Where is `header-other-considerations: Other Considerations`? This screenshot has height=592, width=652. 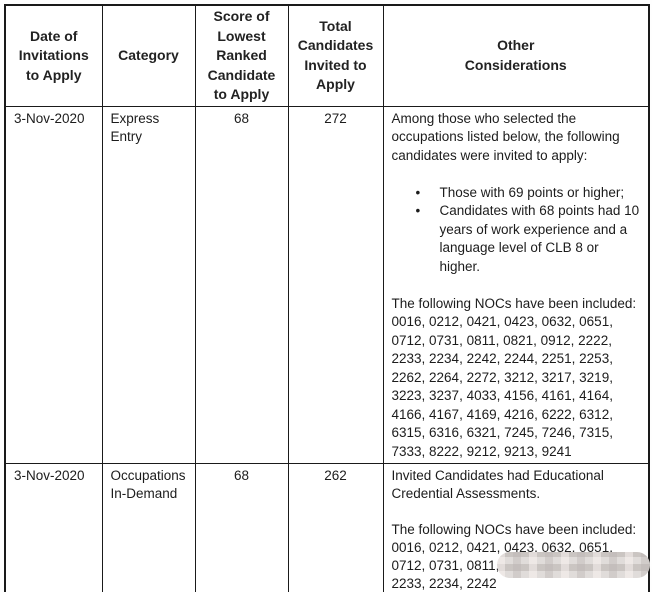 header-other-considerations: Other Considerations is located at coordinates (516, 55).